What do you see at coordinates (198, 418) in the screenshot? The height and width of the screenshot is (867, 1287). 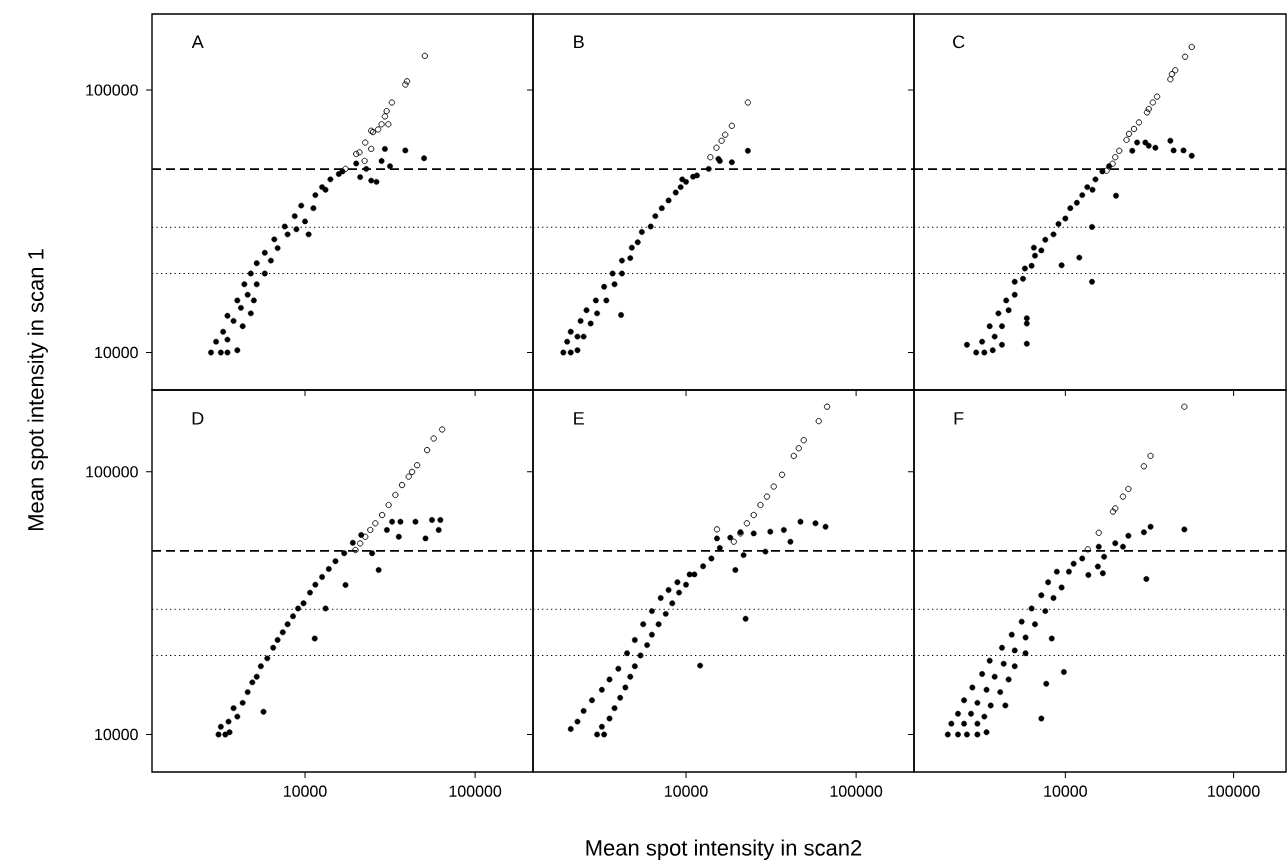 I see `text: D` at bounding box center [198, 418].